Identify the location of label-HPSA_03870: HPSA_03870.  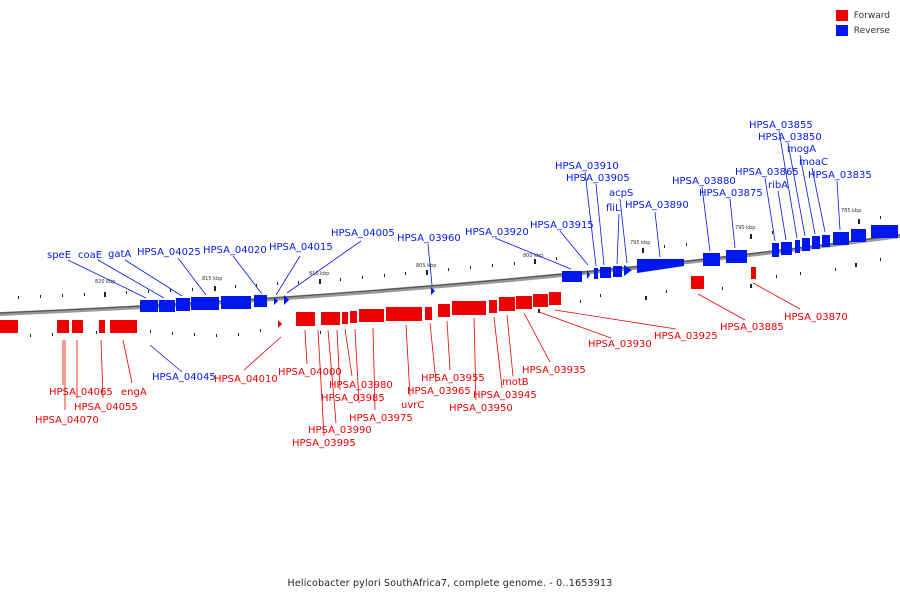
(816, 317).